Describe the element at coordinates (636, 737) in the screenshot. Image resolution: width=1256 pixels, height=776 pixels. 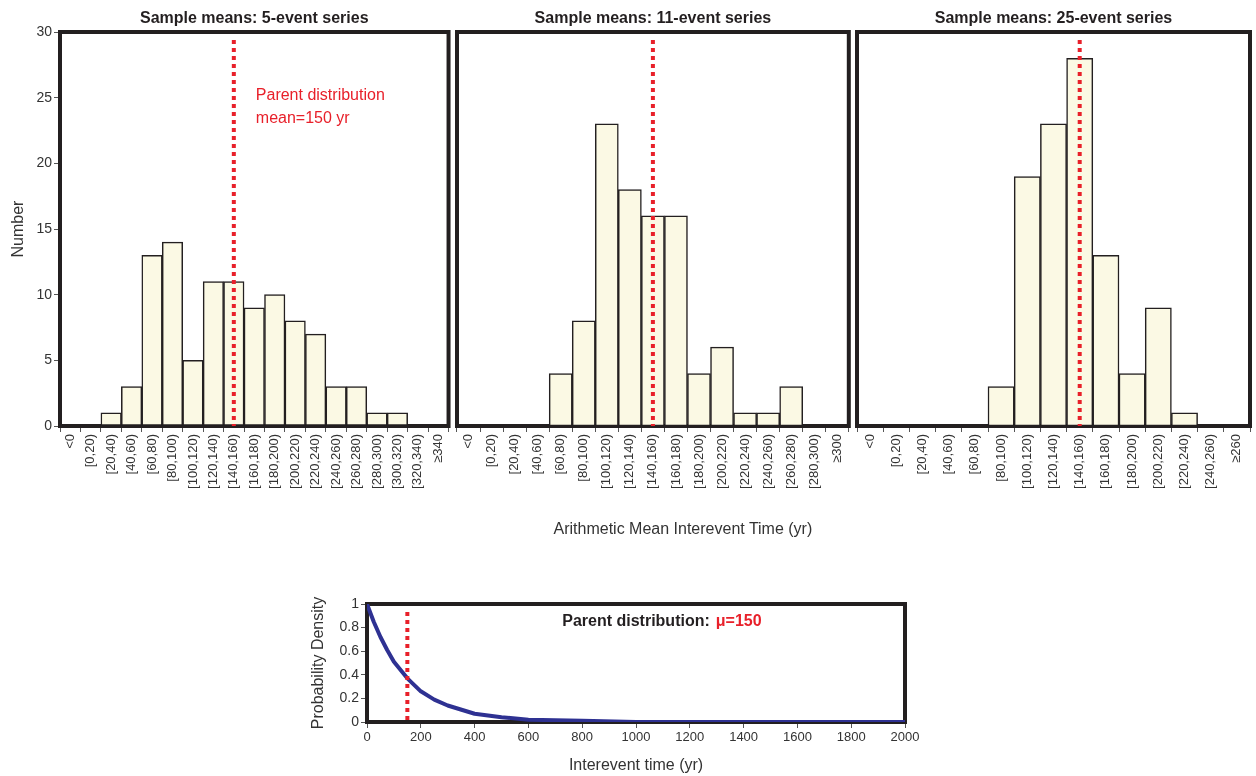
I see `x-tick-label: 1000` at that location.